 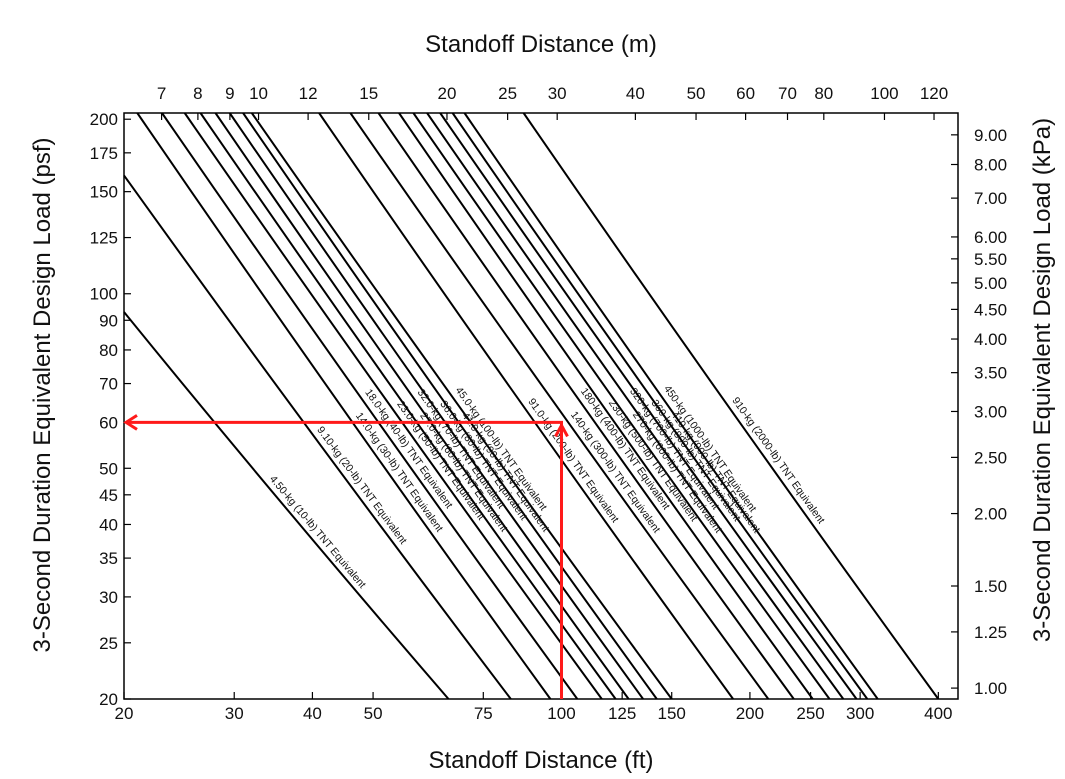 I want to click on x-top-tick-label: 10, so click(x=258, y=93).